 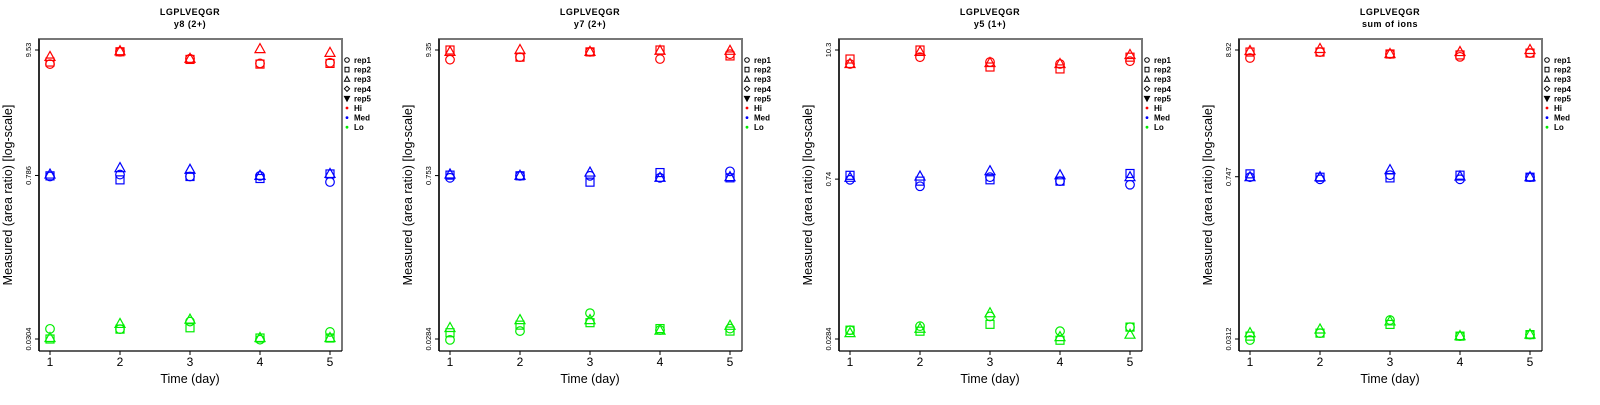 What do you see at coordinates (1390, 24) in the screenshot?
I see `chart-subtitle: sum of ions` at bounding box center [1390, 24].